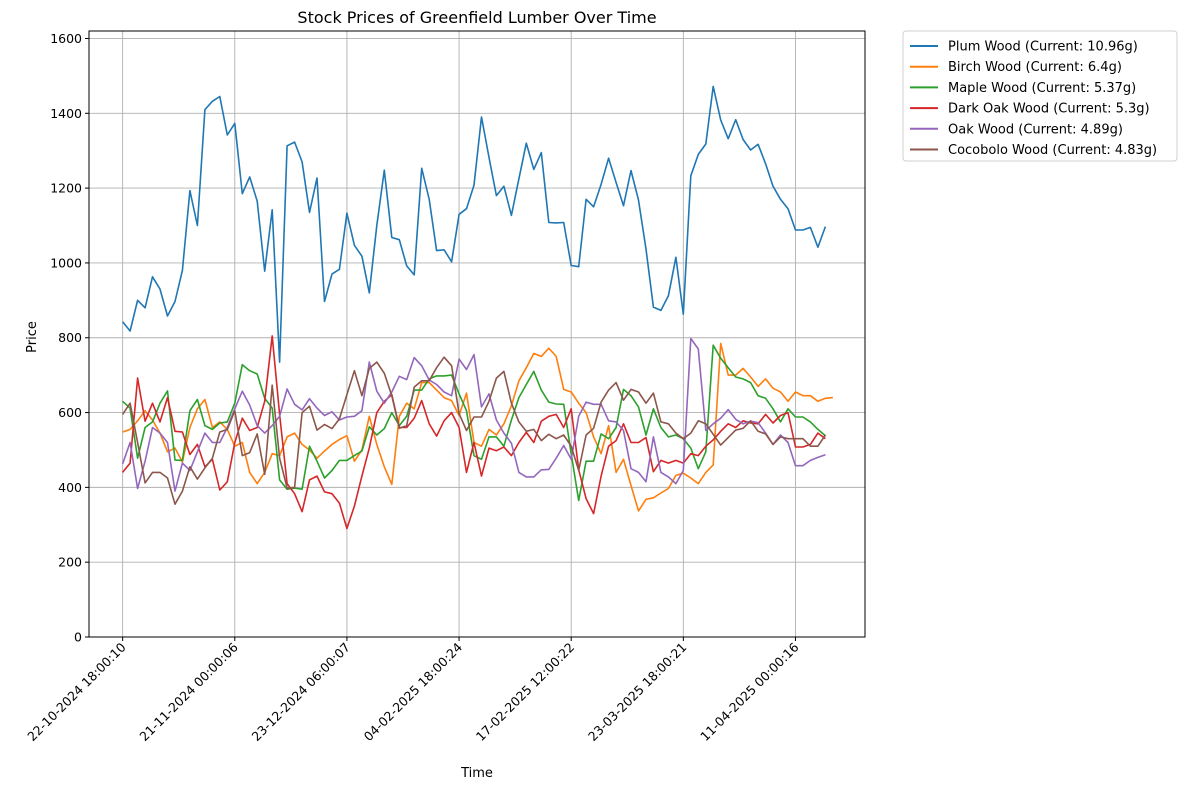 This screenshot has width=1187, height=789. What do you see at coordinates (1042, 88) in the screenshot?
I see `legend-entry: Maple Wood (Current: 5.37g)` at bounding box center [1042, 88].